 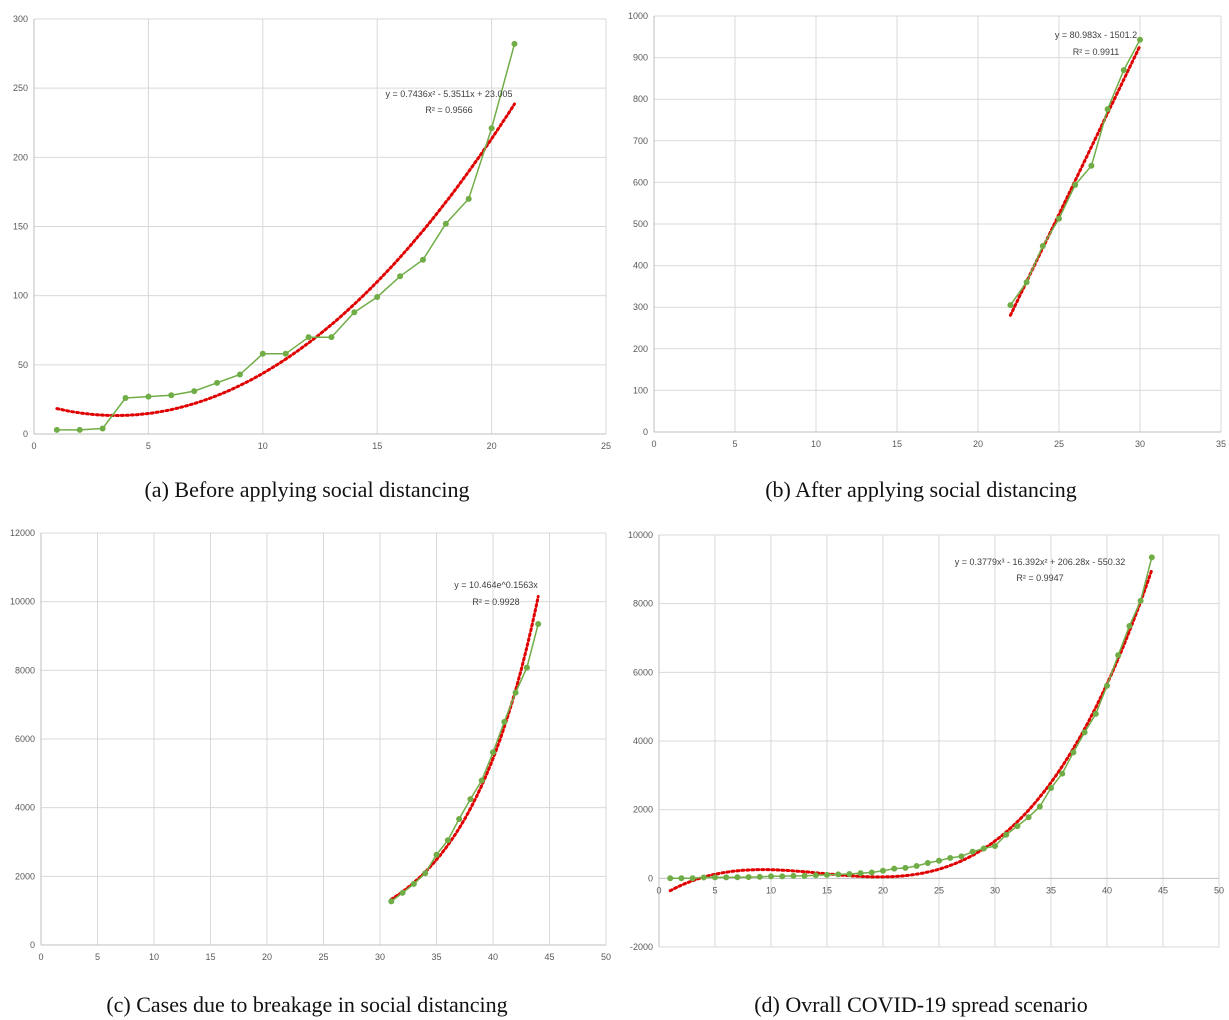 I want to click on y-tick-label: 500, so click(x=640, y=224).